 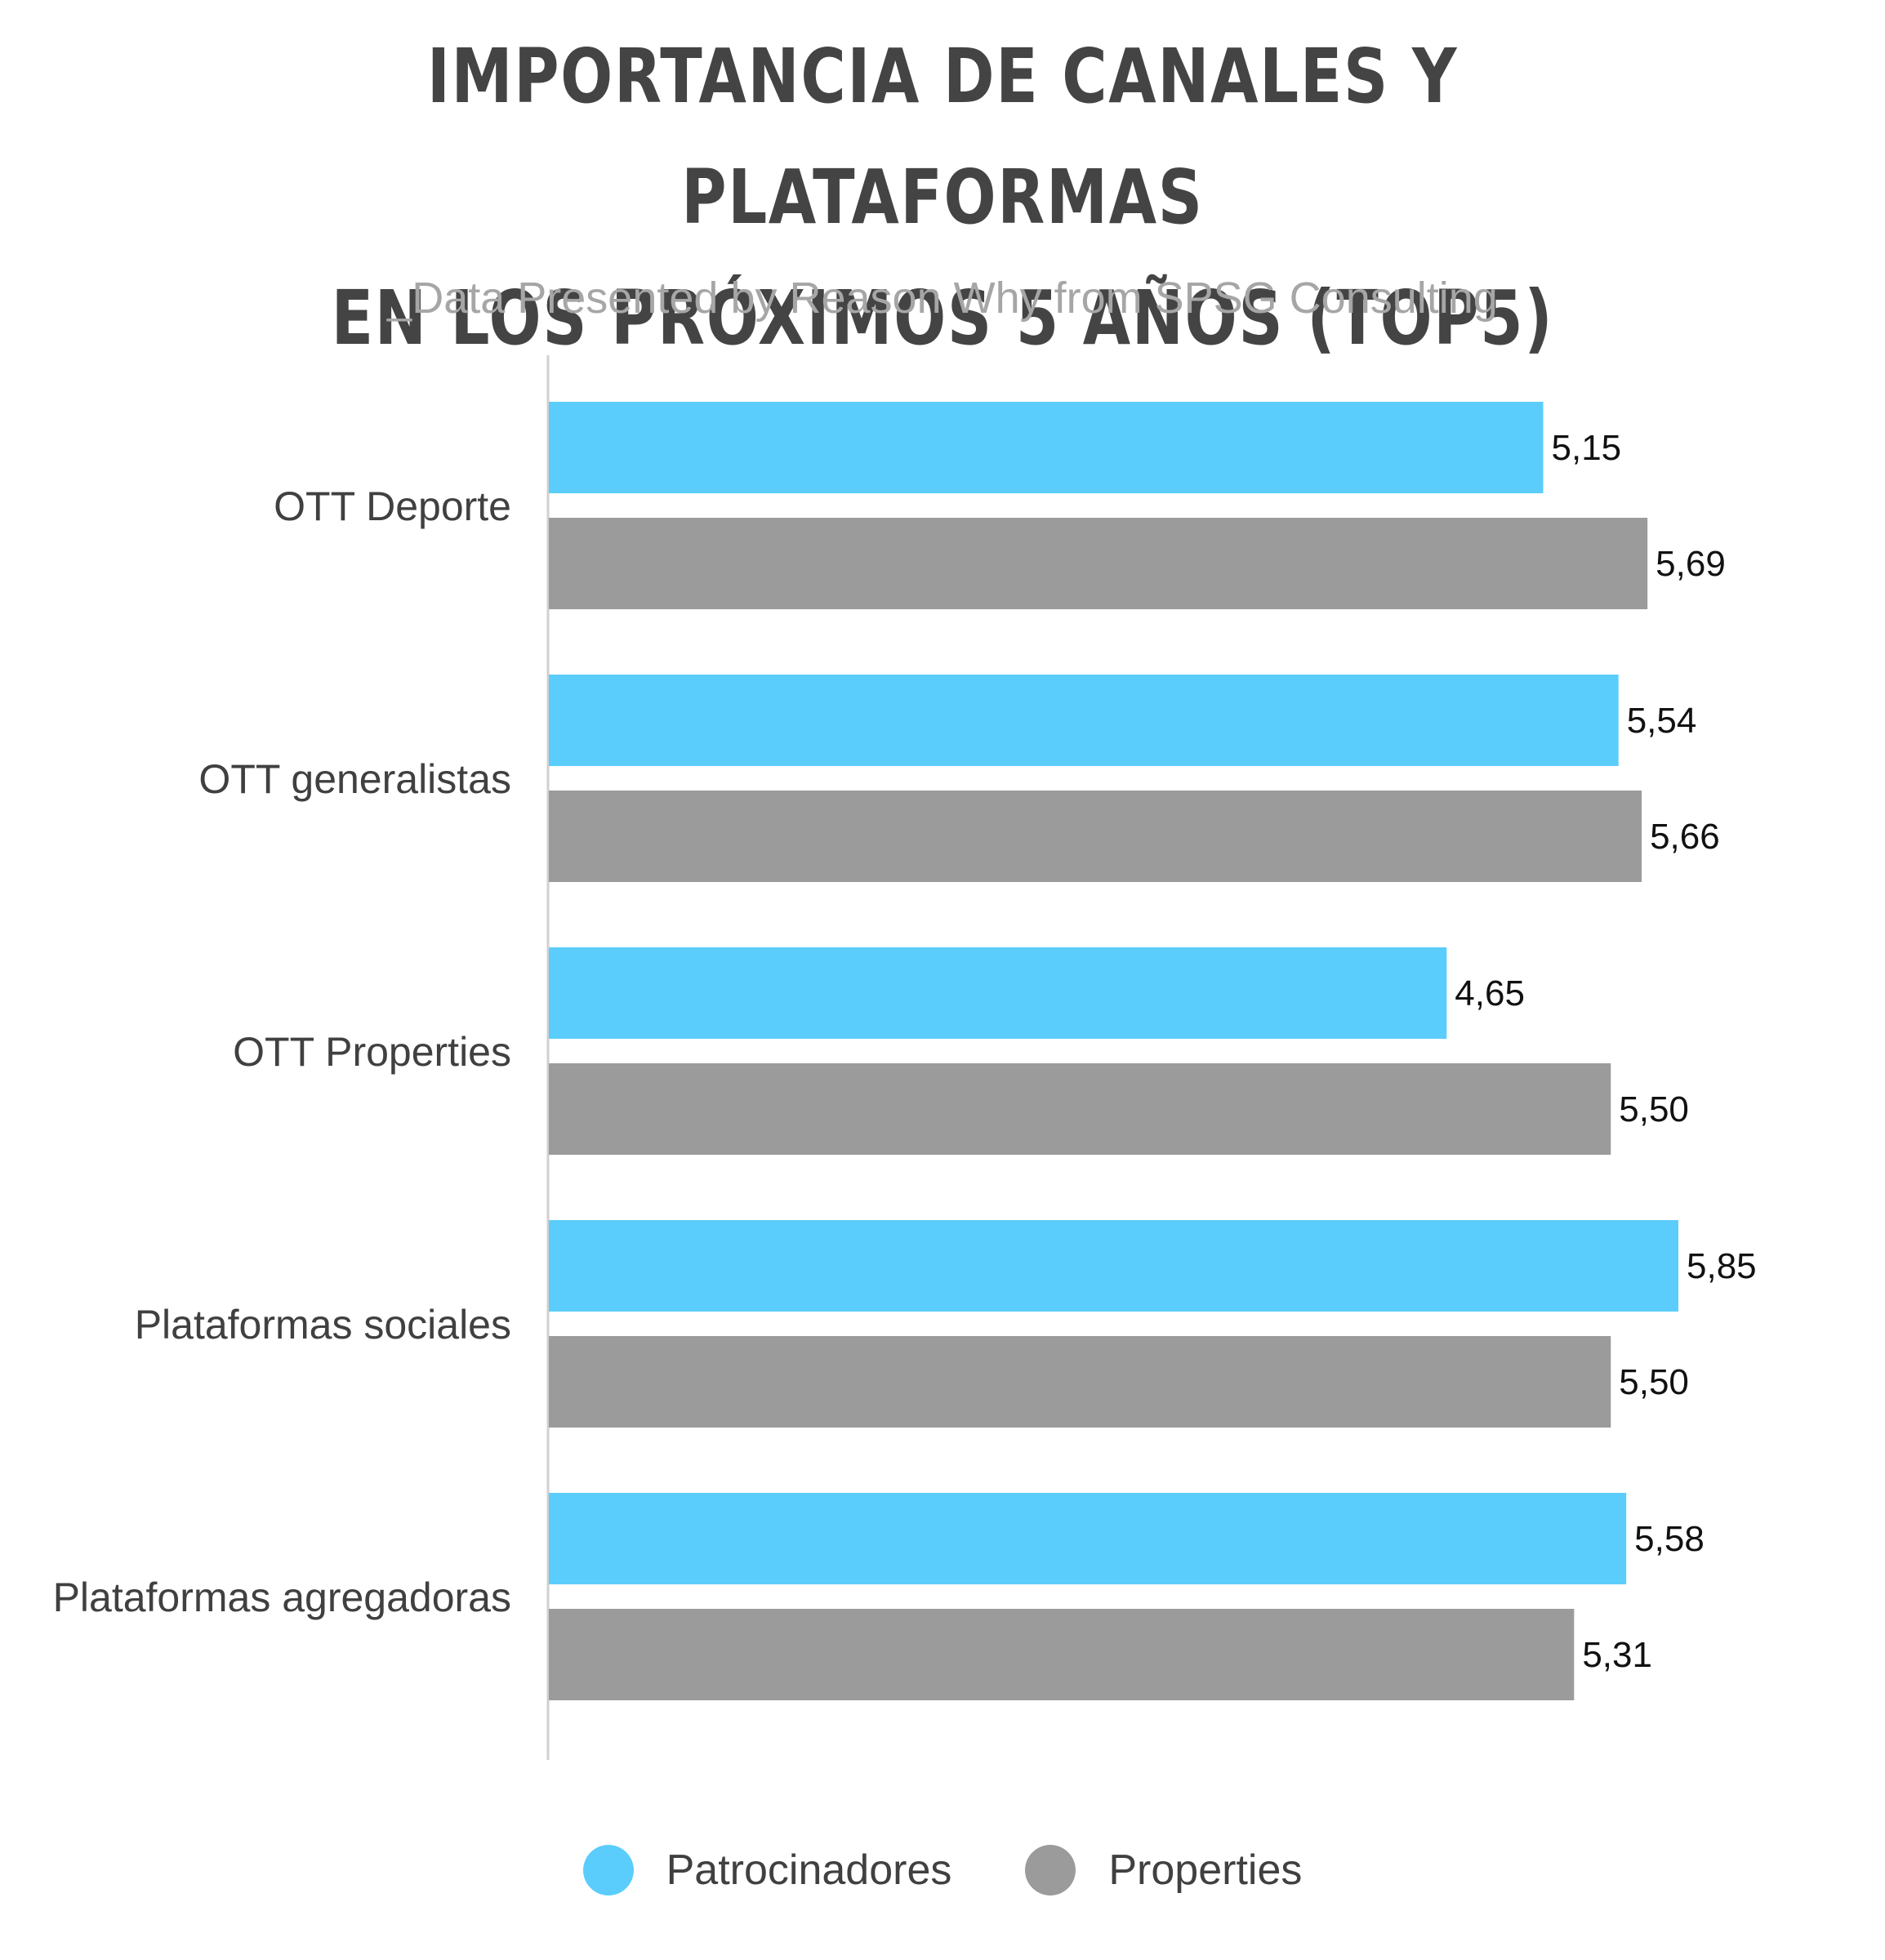 I want to click on category-label-plataformas-sociales: Plataformas sociales, so click(x=323, y=1325).